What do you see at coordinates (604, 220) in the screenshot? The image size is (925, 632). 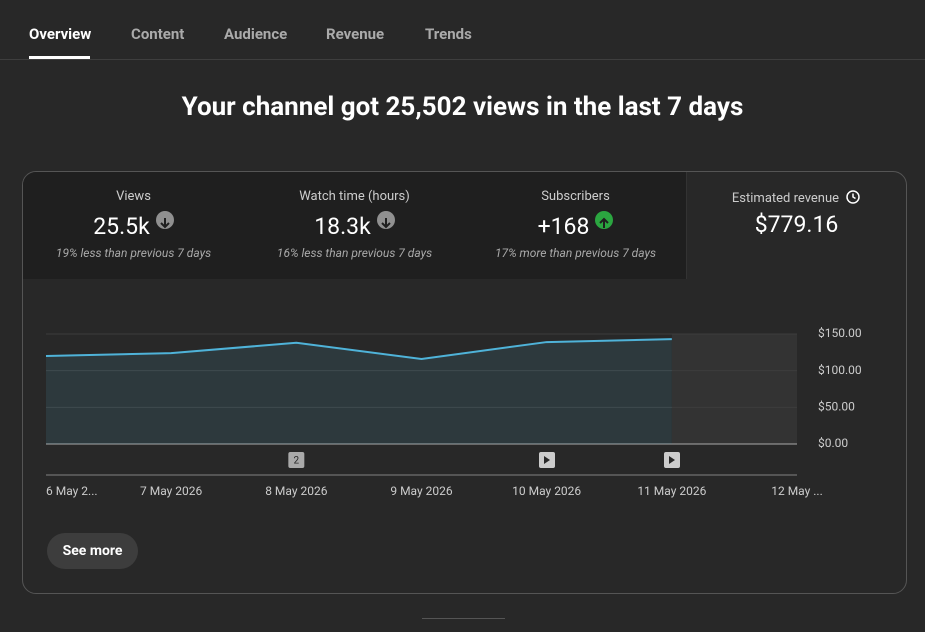 I see `up-icon` at bounding box center [604, 220].